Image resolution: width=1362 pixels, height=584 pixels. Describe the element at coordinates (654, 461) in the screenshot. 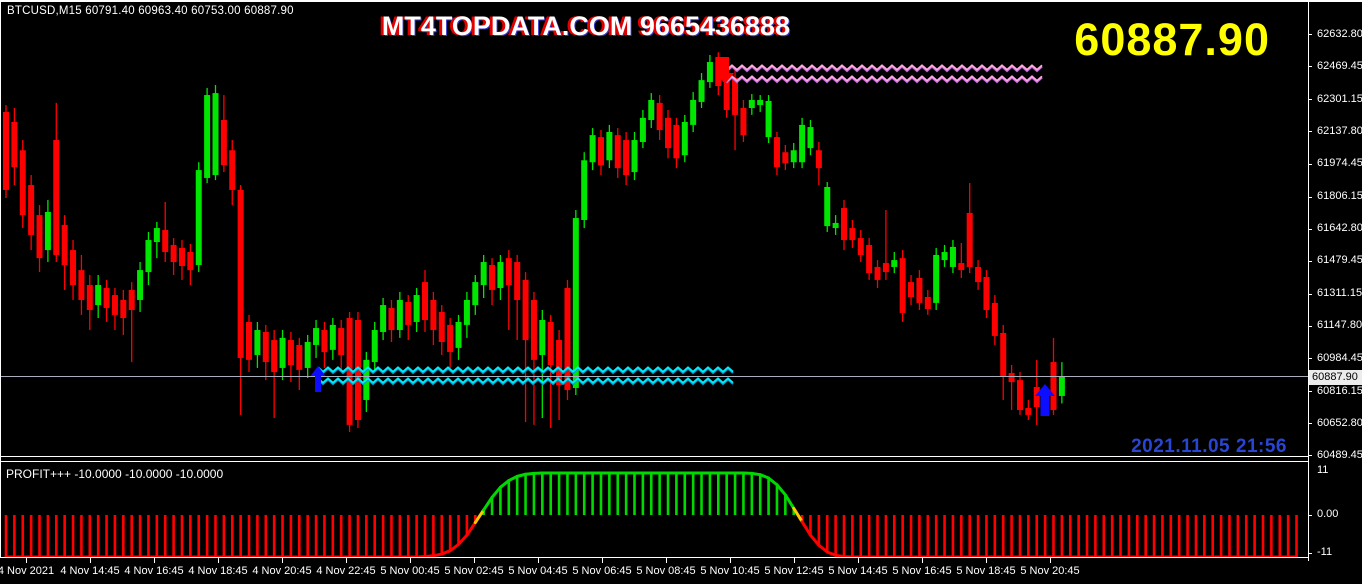

I see `subwindow-top-border` at that location.